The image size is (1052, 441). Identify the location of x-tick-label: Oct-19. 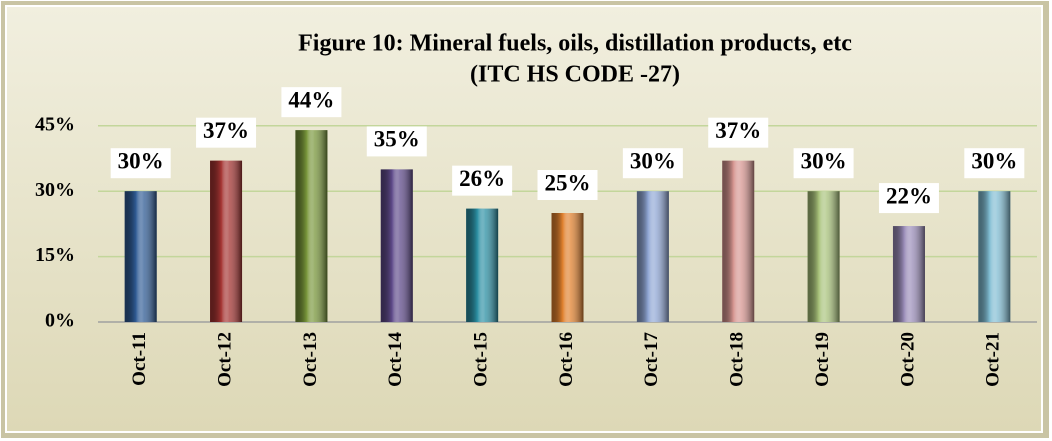
(822, 359).